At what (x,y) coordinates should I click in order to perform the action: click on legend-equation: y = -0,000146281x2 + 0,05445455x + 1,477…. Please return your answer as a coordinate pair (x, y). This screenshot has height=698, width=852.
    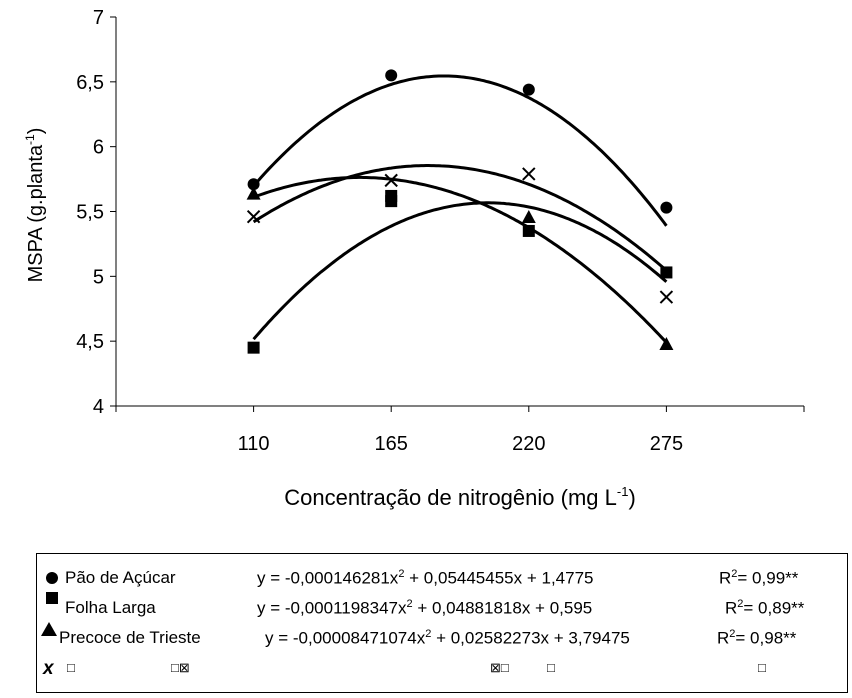
    Looking at the image, I should click on (425, 578).